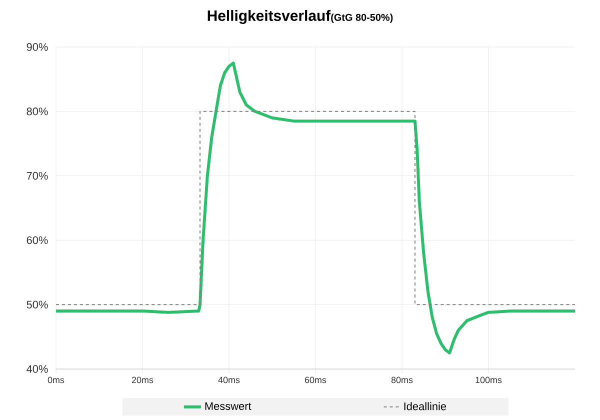 Image resolution: width=600 pixels, height=420 pixels. Describe the element at coordinates (228, 406) in the screenshot. I see `legend-label: Messwert` at that location.